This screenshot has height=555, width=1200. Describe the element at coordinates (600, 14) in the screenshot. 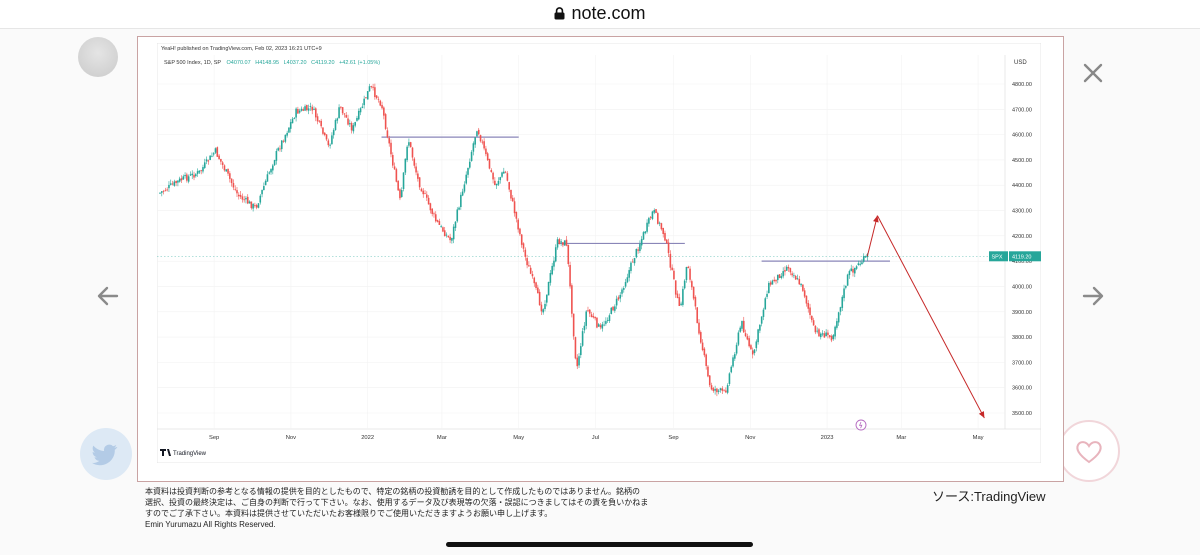

I see `browser-url-bar: note.com` at that location.